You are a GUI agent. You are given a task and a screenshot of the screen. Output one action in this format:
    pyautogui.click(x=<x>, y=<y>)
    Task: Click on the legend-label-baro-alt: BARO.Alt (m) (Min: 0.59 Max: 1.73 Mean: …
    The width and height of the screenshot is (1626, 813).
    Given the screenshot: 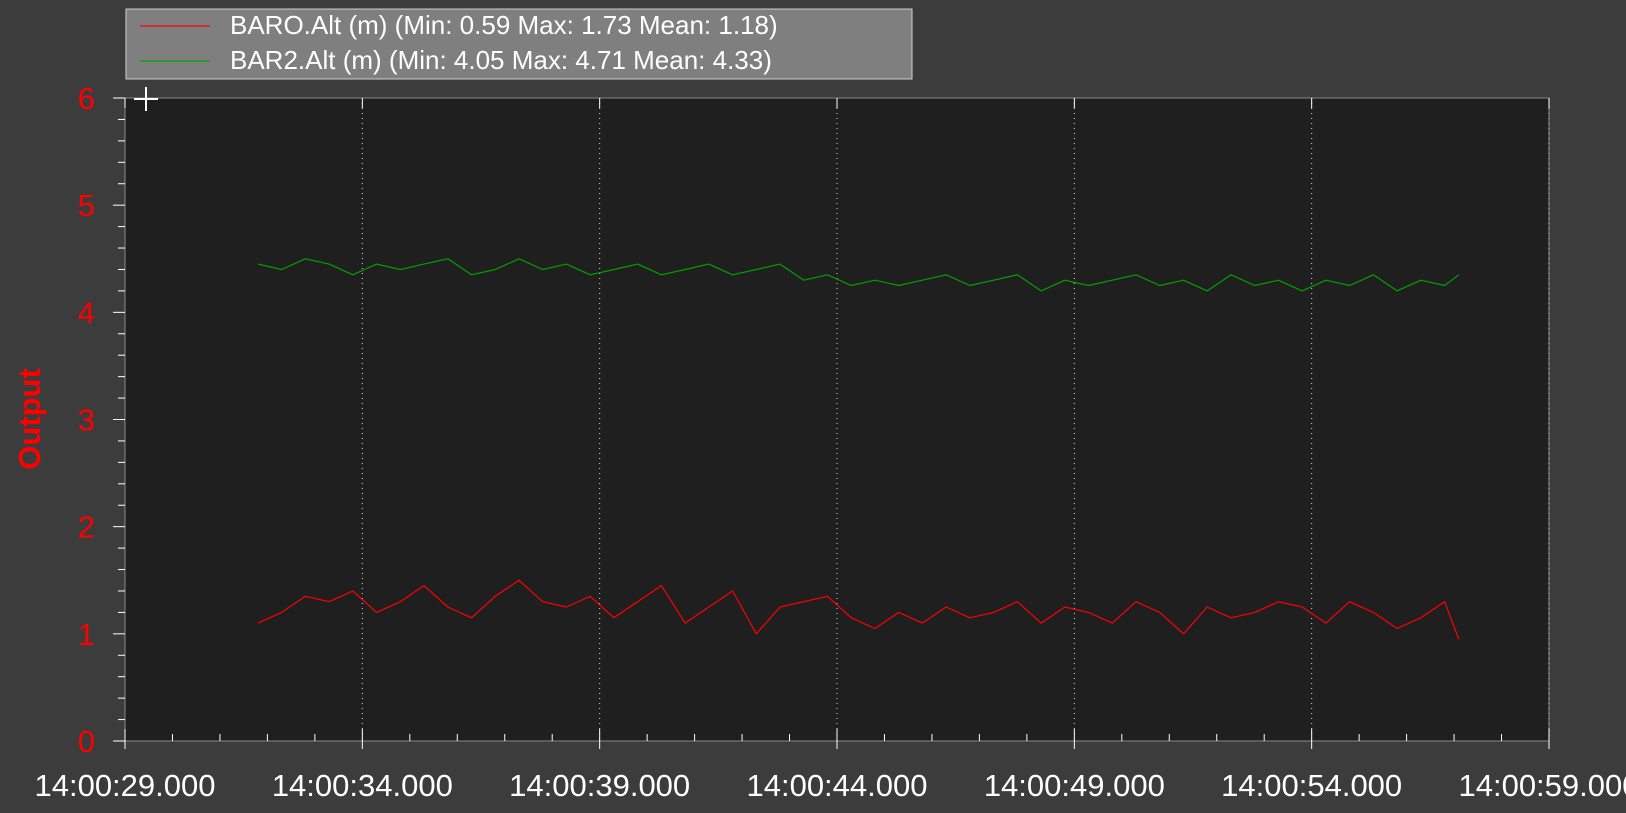 What is the action you would take?
    pyautogui.click(x=504, y=25)
    